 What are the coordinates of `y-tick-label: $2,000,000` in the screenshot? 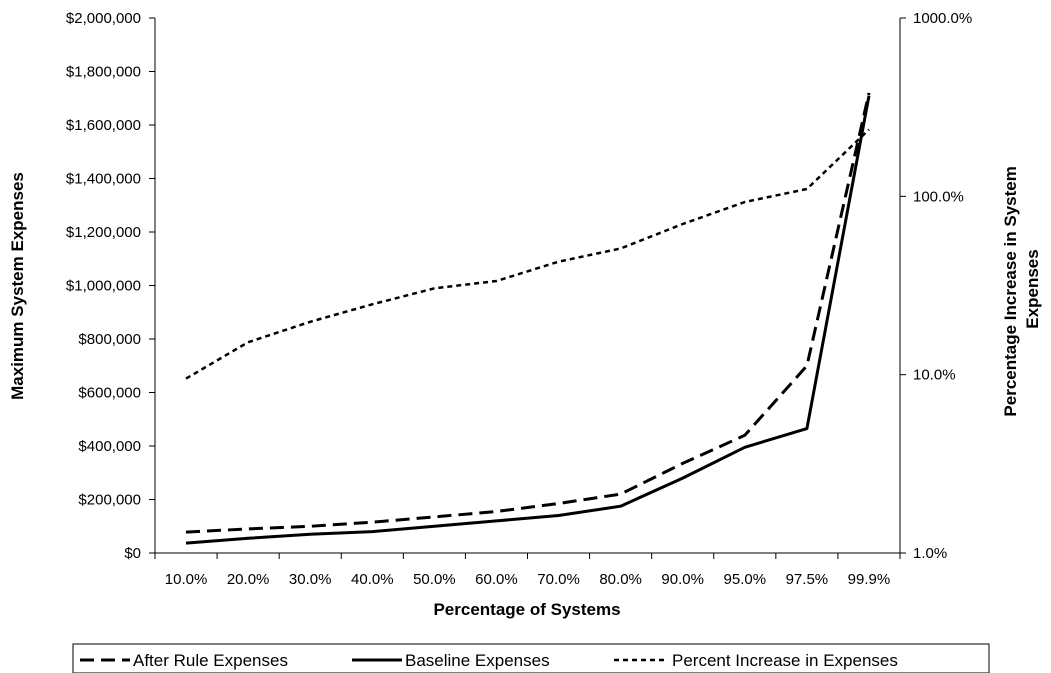 It's located at (103, 18).